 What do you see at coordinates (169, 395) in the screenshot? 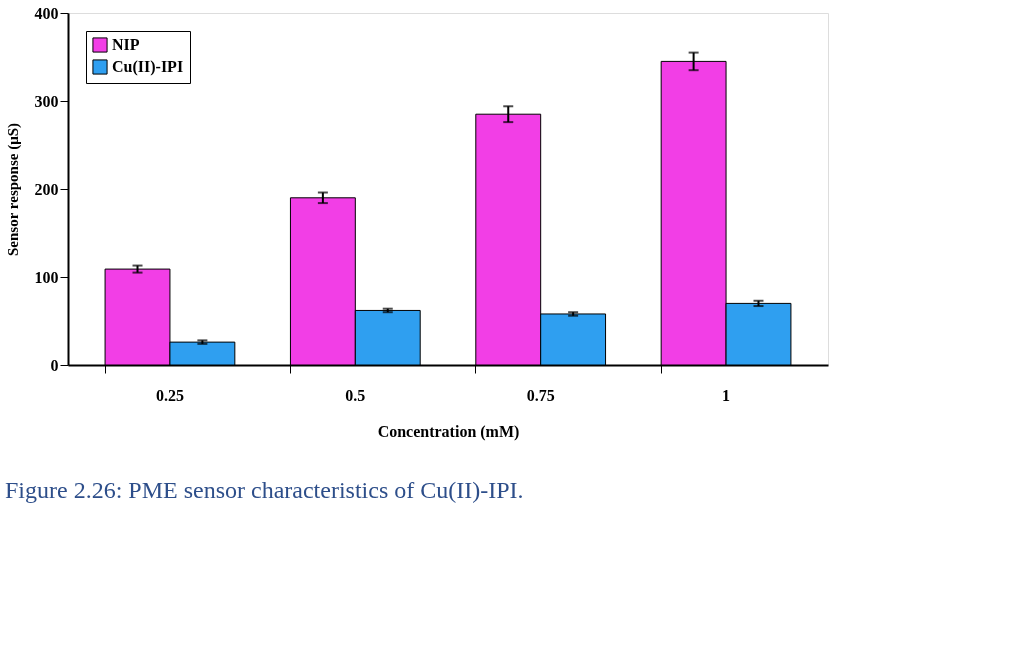
I see `x-tick-label: 0.25` at bounding box center [169, 395].